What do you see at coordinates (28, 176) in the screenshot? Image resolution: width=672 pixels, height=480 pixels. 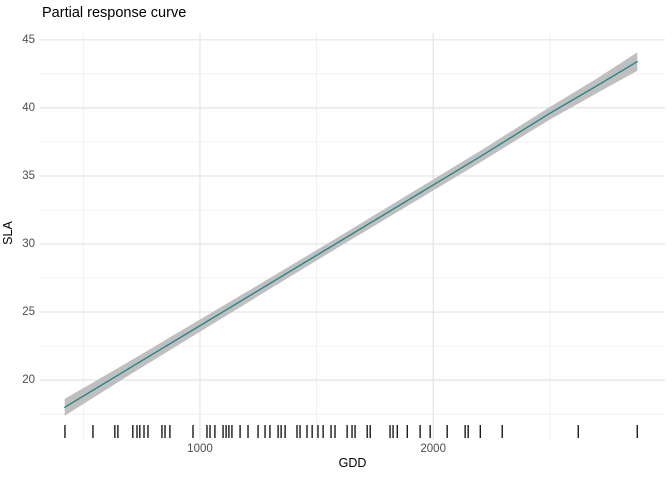 I see `y-tick-label: 35` at bounding box center [28, 176].